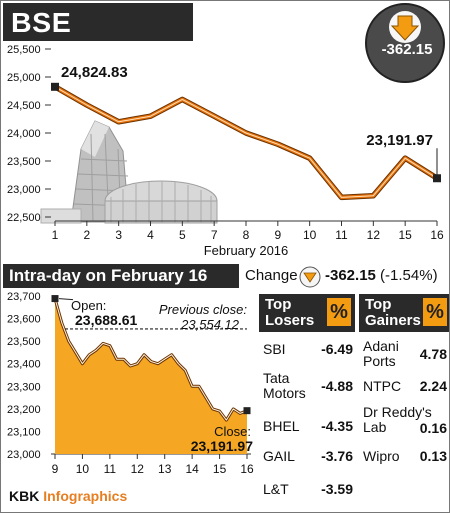  What do you see at coordinates (86, 235) in the screenshot?
I see `x-tick-label: 2` at bounding box center [86, 235].